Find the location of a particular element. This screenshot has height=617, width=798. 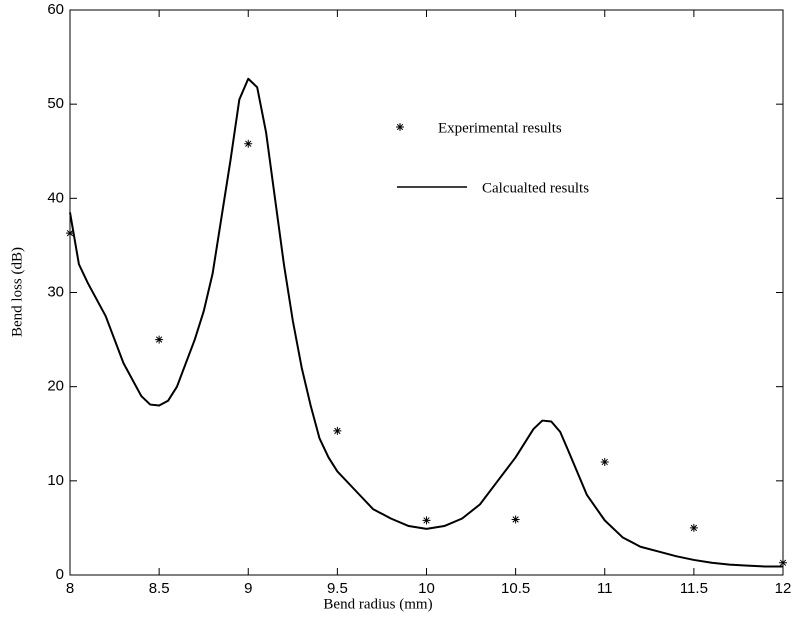

x-tick-label: 10.5 is located at coordinates (515, 588).